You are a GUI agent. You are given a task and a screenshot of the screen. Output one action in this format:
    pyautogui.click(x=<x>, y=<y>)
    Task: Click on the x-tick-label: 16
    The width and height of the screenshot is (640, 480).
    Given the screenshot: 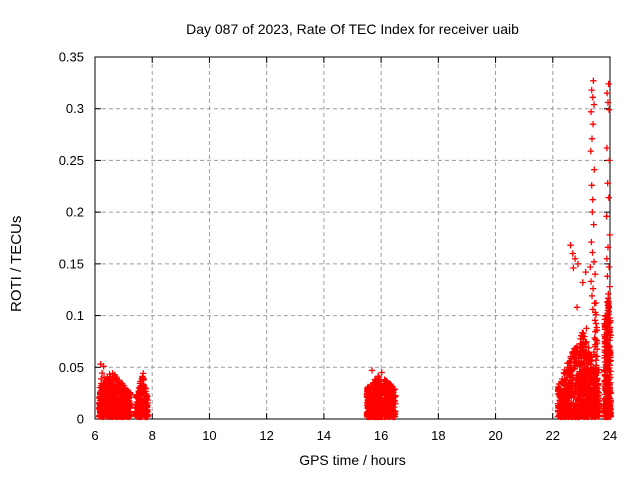 What is the action you would take?
    pyautogui.click(x=381, y=435)
    